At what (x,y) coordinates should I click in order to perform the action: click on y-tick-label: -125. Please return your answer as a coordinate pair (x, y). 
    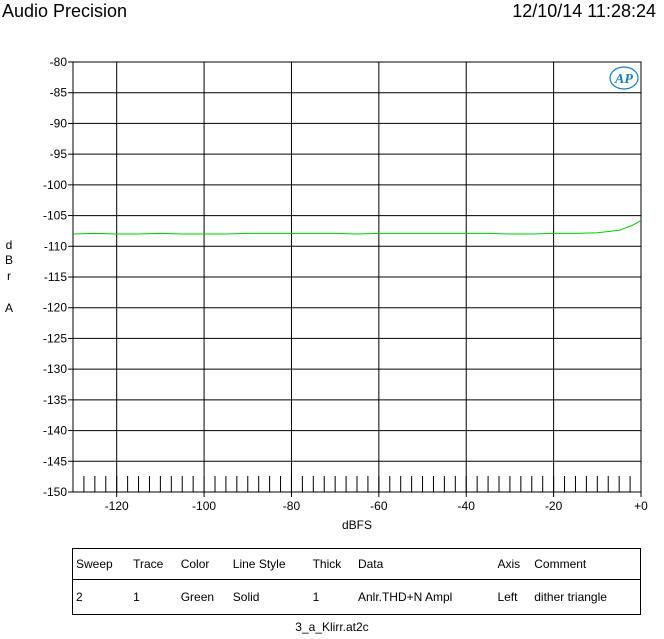
    Looking at the image, I should click on (55, 338).